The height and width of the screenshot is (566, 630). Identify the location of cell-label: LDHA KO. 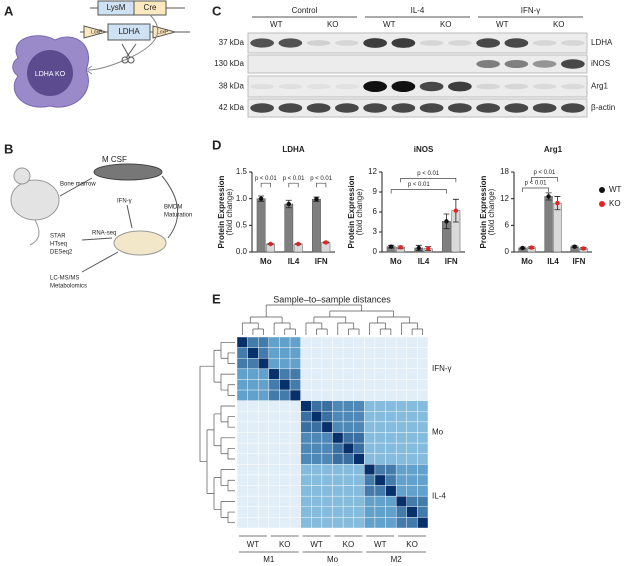
(50, 74).